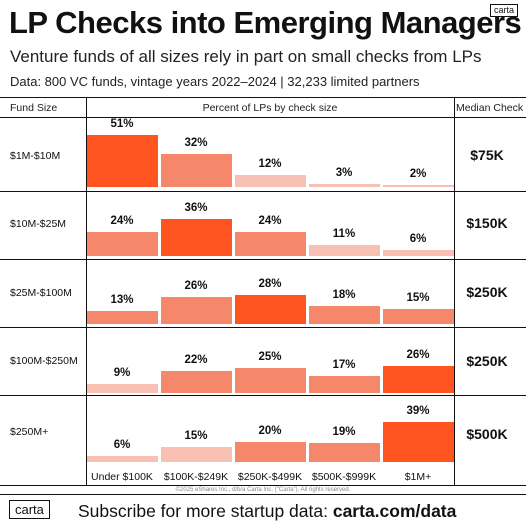  I want to click on median-check-value: $150K, so click(487, 223).